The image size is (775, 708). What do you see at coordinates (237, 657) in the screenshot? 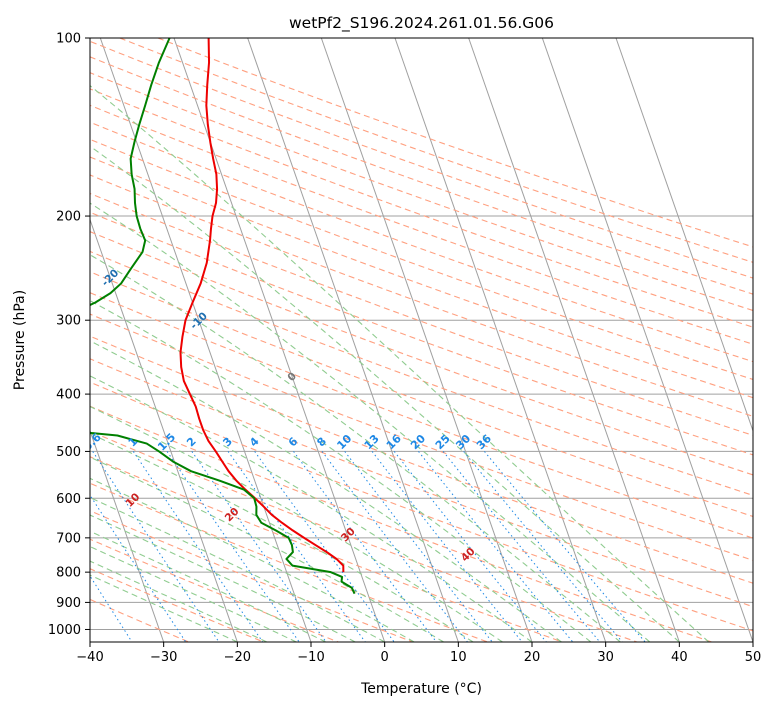
I see `x-tick-label: −20` at bounding box center [237, 657].